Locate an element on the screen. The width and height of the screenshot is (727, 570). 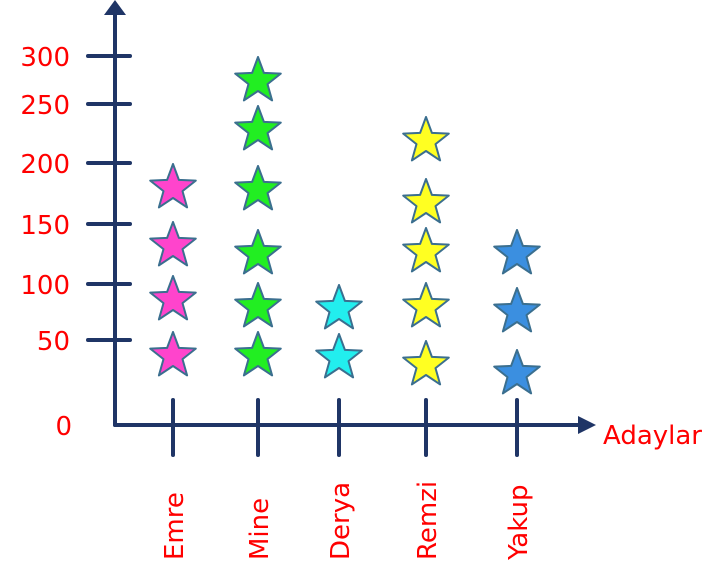
x-axis-arrow is located at coordinates (587, 425).